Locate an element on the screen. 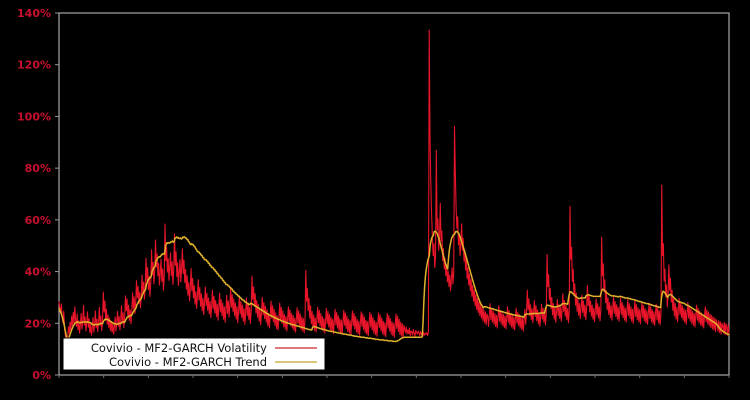 Image resolution: width=750 pixels, height=400 pixels. y-tick-label: 80% is located at coordinates (38, 168).